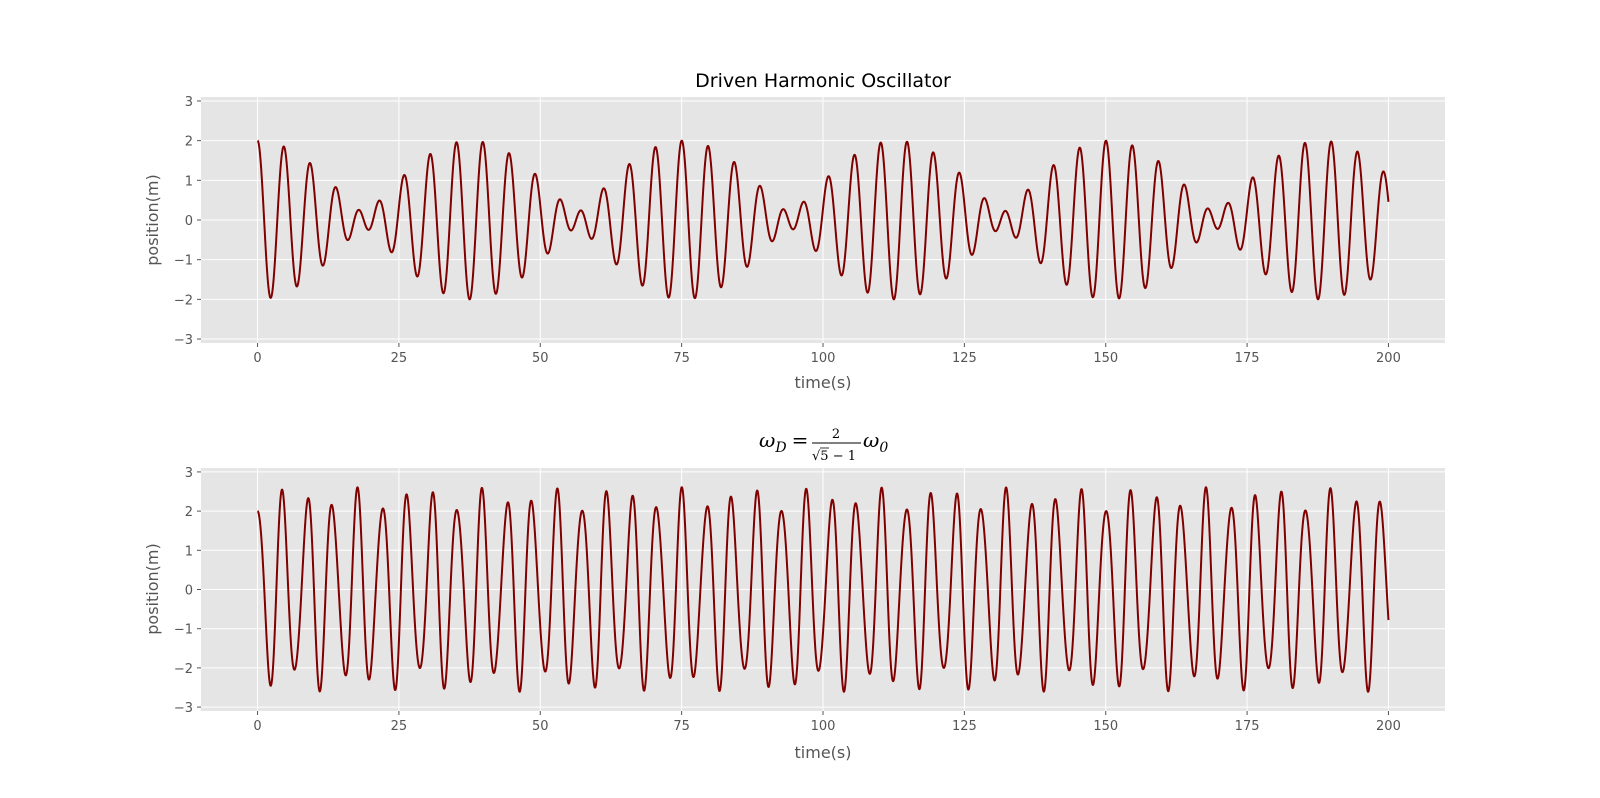 The image size is (1600, 798). What do you see at coordinates (823, 81) in the screenshot?
I see `chart-title-top: Driven Harmonic Oscillator` at bounding box center [823, 81].